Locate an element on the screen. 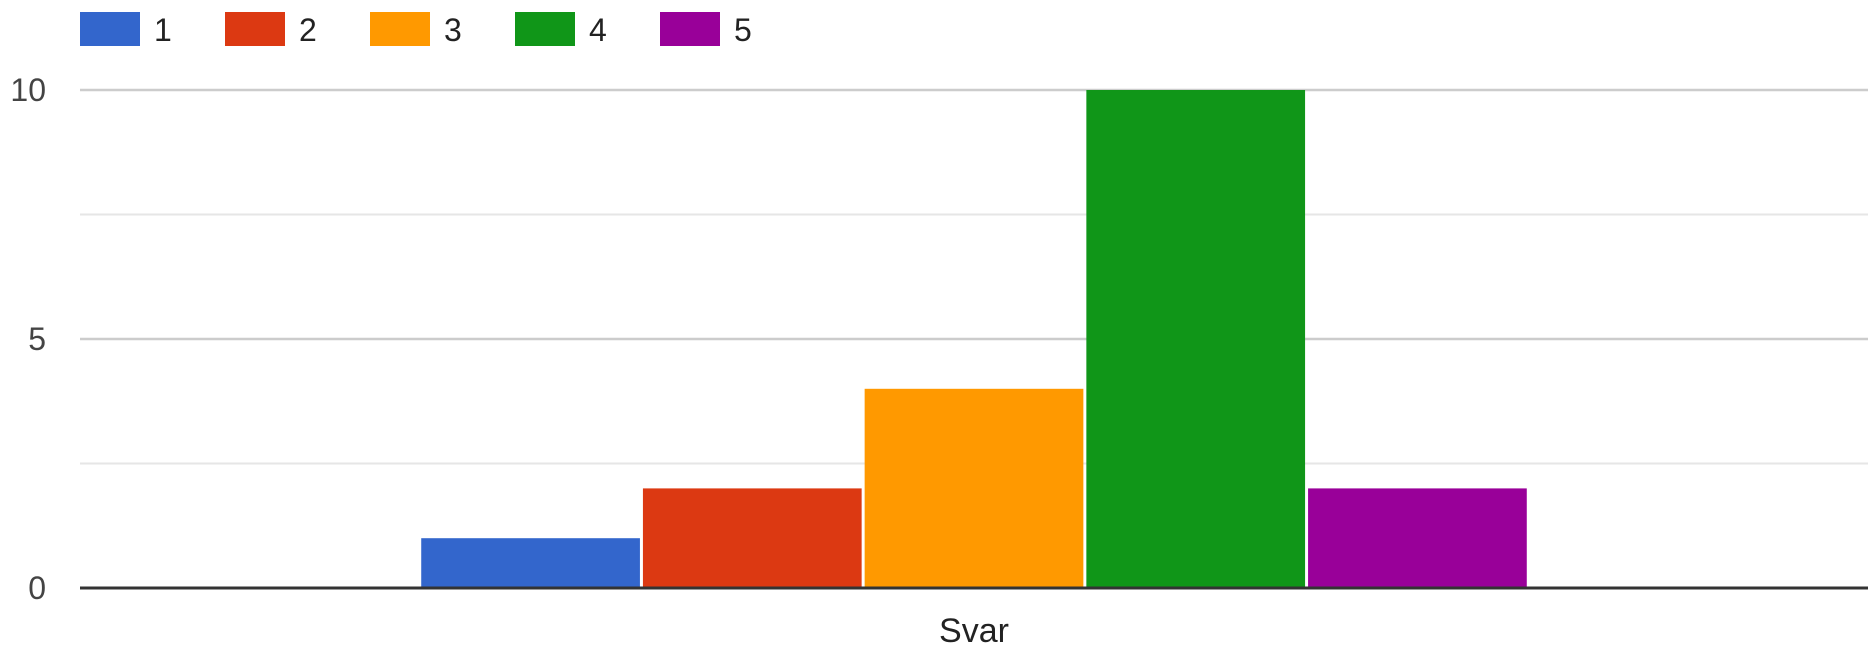 This screenshot has height=653, width=1874. legend-label: 4 is located at coordinates (598, 30).